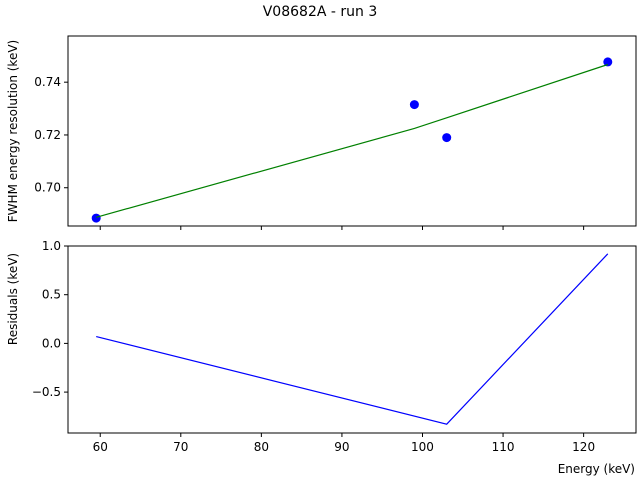 Image resolution: width=640 pixels, height=480 pixels. Describe the element at coordinates (583, 447) in the screenshot. I see `residuals-x-tick-label-6: 120` at that location.